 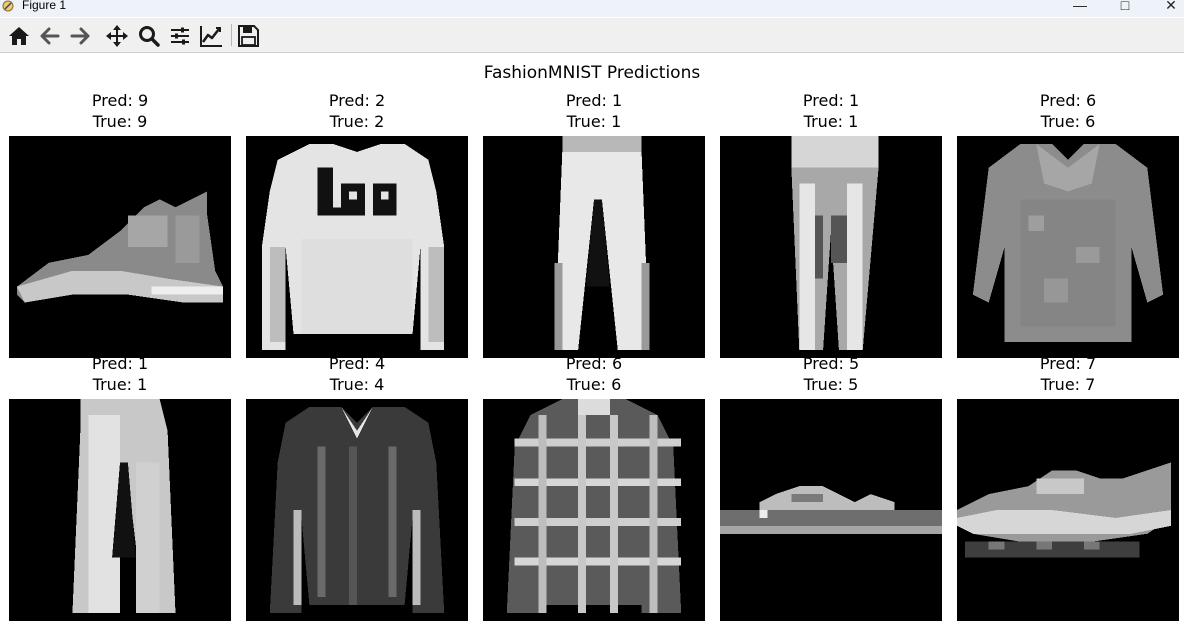 I want to click on true-label: True: 9, so click(x=120, y=121).